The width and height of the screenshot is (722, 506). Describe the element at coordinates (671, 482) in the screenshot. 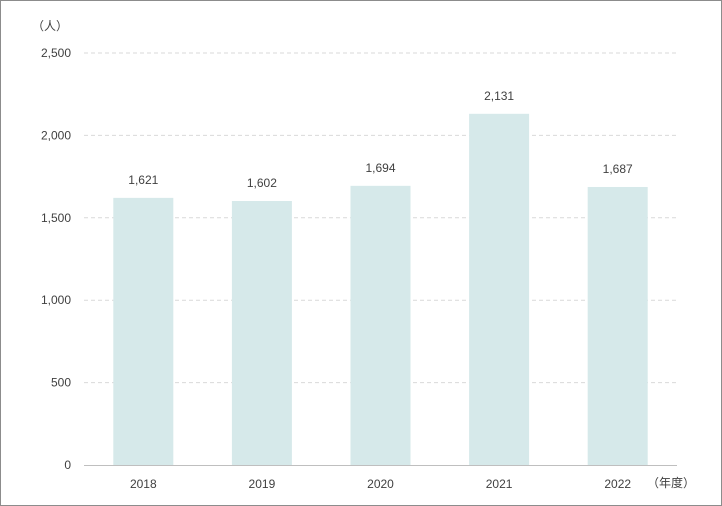

I see `x-axis-unit-label: （年度）` at that location.